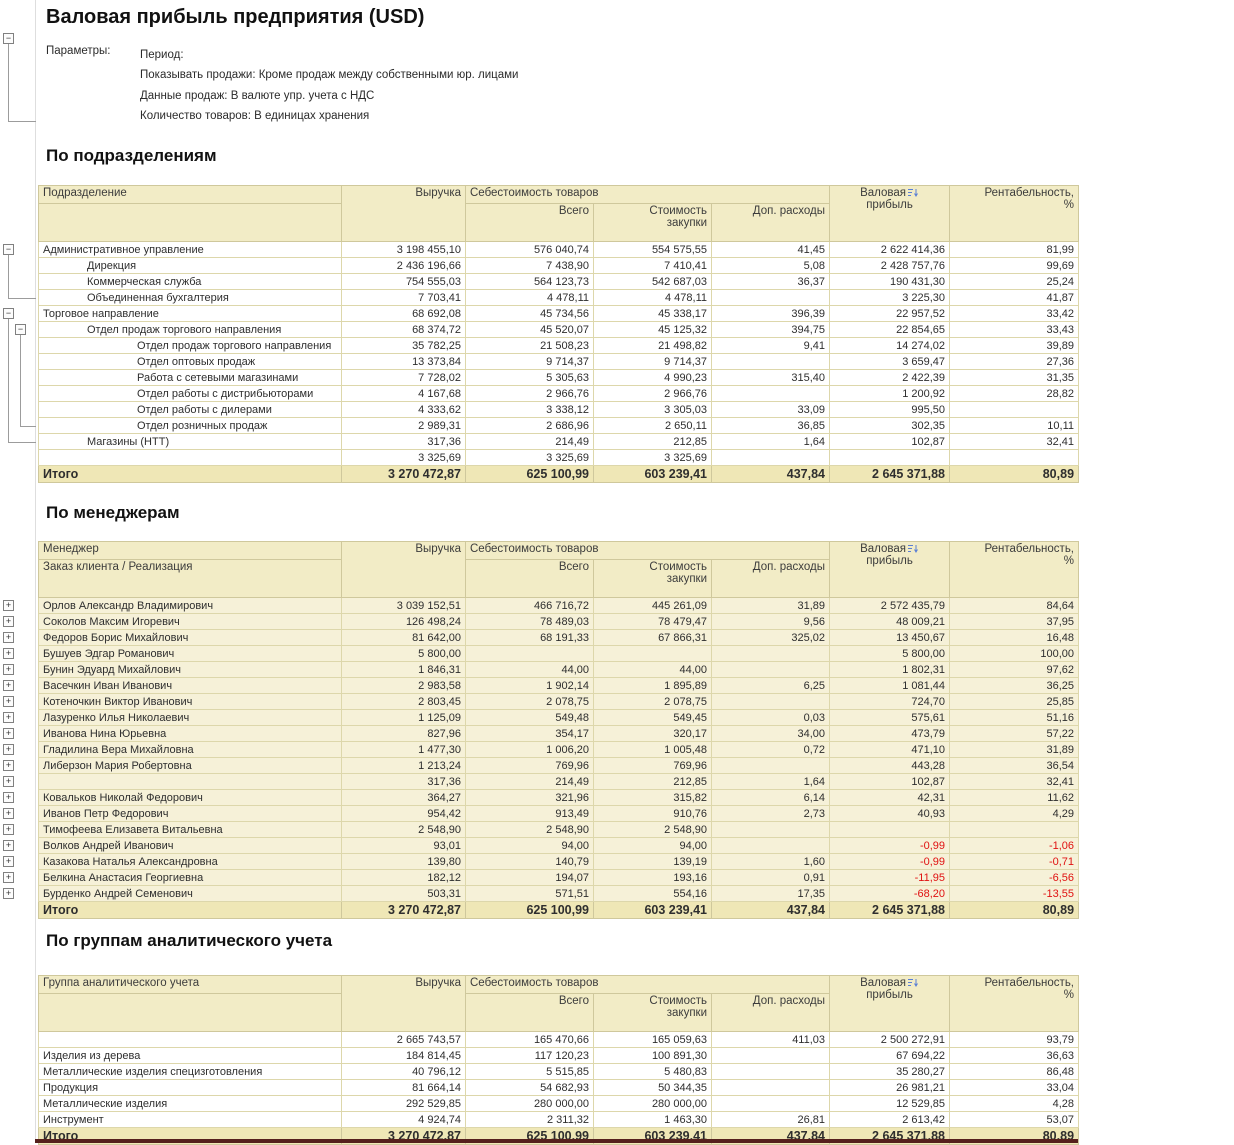 This screenshot has width=1234, height=1145. Describe the element at coordinates (529, 425) in the screenshot. I see `cell-value: 2 686,96` at that location.